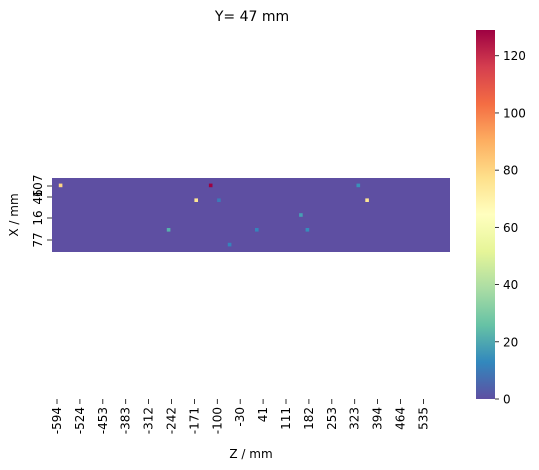  What do you see at coordinates (217, 420) in the screenshot?
I see `x-tick-label: -100` at bounding box center [217, 420].